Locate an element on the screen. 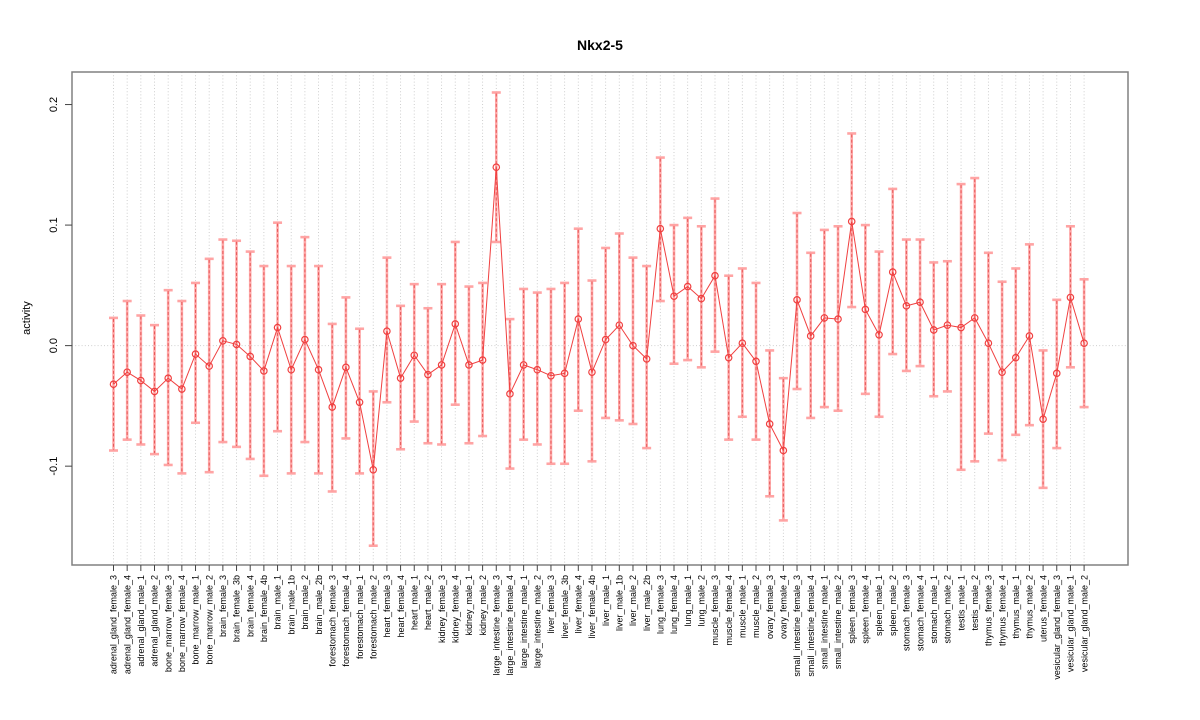 Image resolution: width=1200 pixels, height=720 pixels. x-tick-label: lung_male_1 is located at coordinates (688, 601).